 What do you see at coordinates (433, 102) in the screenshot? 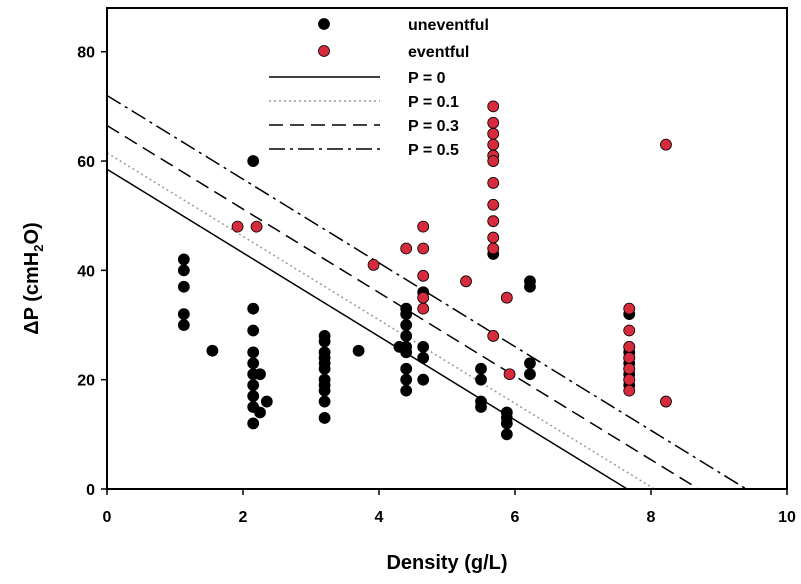
I see `legend-label: P = 0.1` at bounding box center [433, 102].